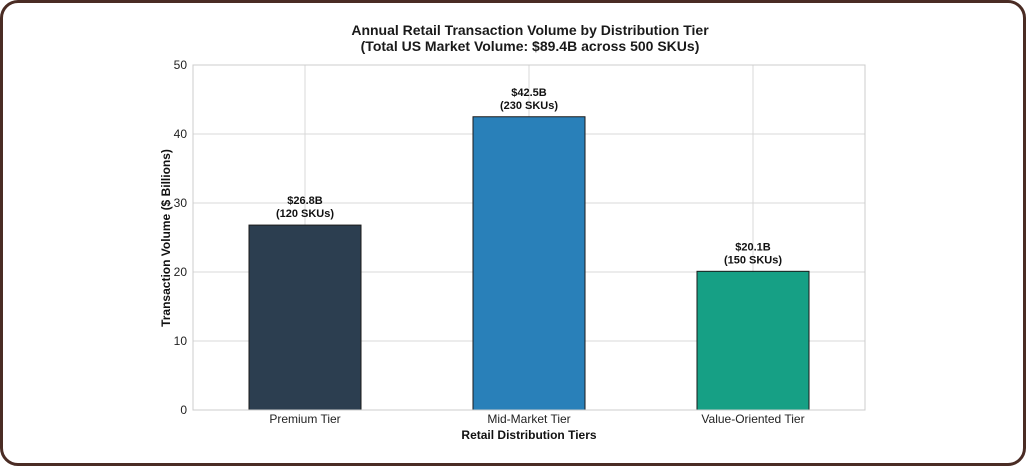 The height and width of the screenshot is (466, 1026). What do you see at coordinates (181, 272) in the screenshot?
I see `y-tick-label: 20` at bounding box center [181, 272].